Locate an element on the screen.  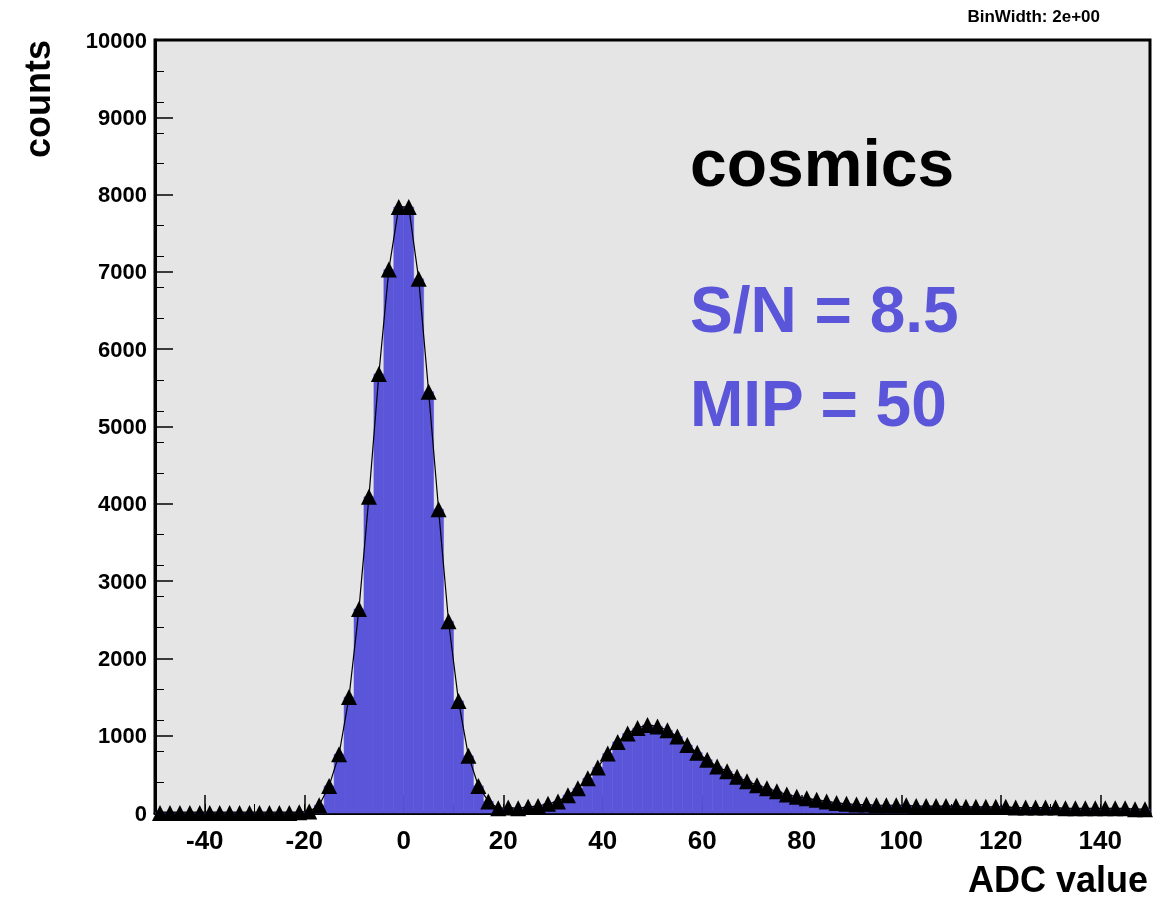
x-tick-label: 140 is located at coordinates (1100, 840).